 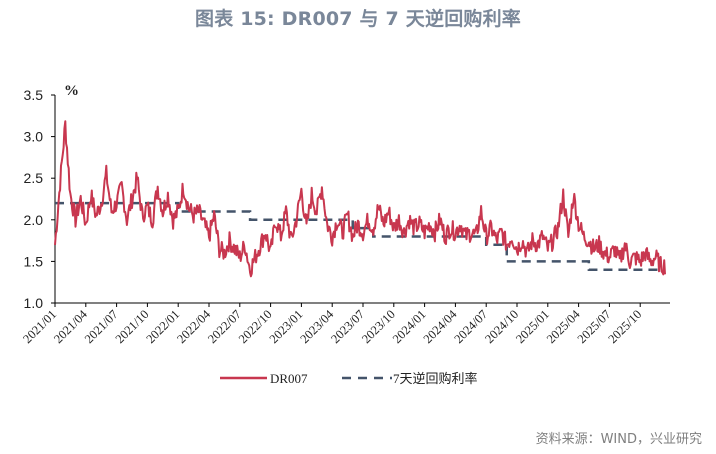 I want to click on source-note: 资料来源：WIND，兴业研究, so click(x=618, y=439).